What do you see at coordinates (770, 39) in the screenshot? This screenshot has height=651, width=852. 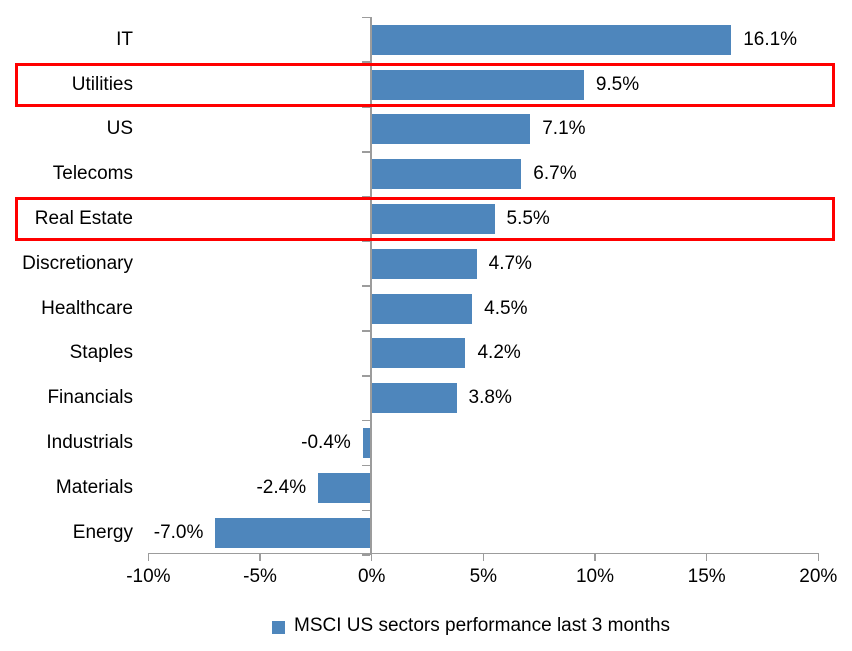 I see `value-label: 16.1%` at bounding box center [770, 39].